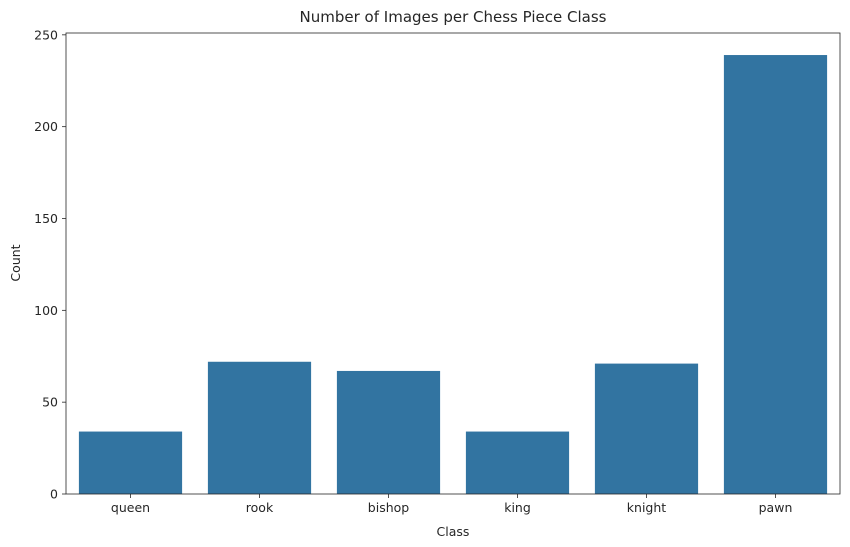  What do you see at coordinates (15, 262) in the screenshot?
I see `y-axis-label: Count` at bounding box center [15, 262].